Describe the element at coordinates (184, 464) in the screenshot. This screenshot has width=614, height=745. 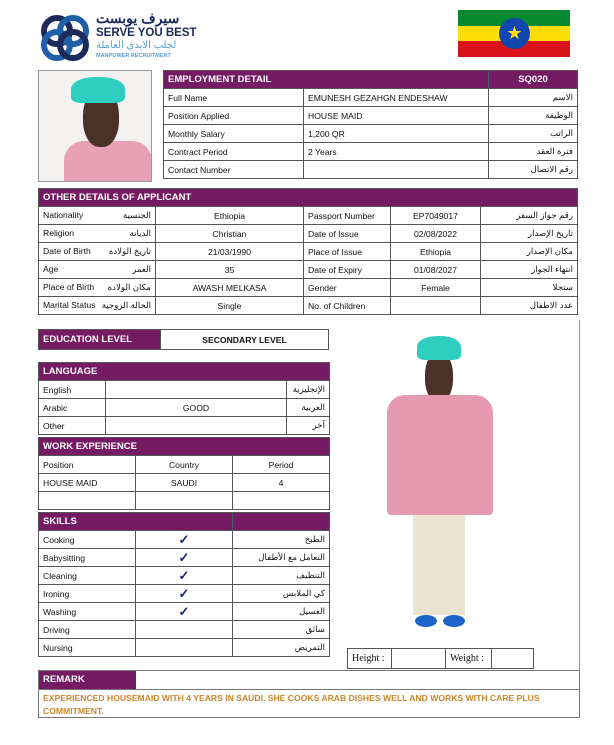
I see `work-header: Country` at that location.